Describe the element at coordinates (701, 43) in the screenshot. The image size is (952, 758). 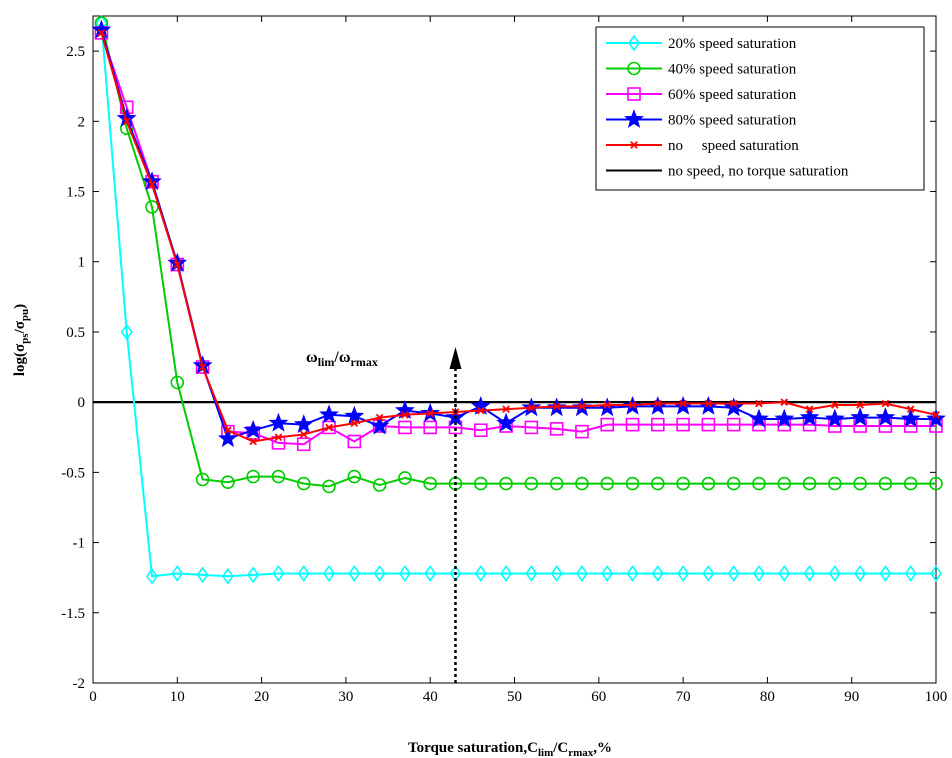
I see `legend-entry: 20% speed saturation` at that location.